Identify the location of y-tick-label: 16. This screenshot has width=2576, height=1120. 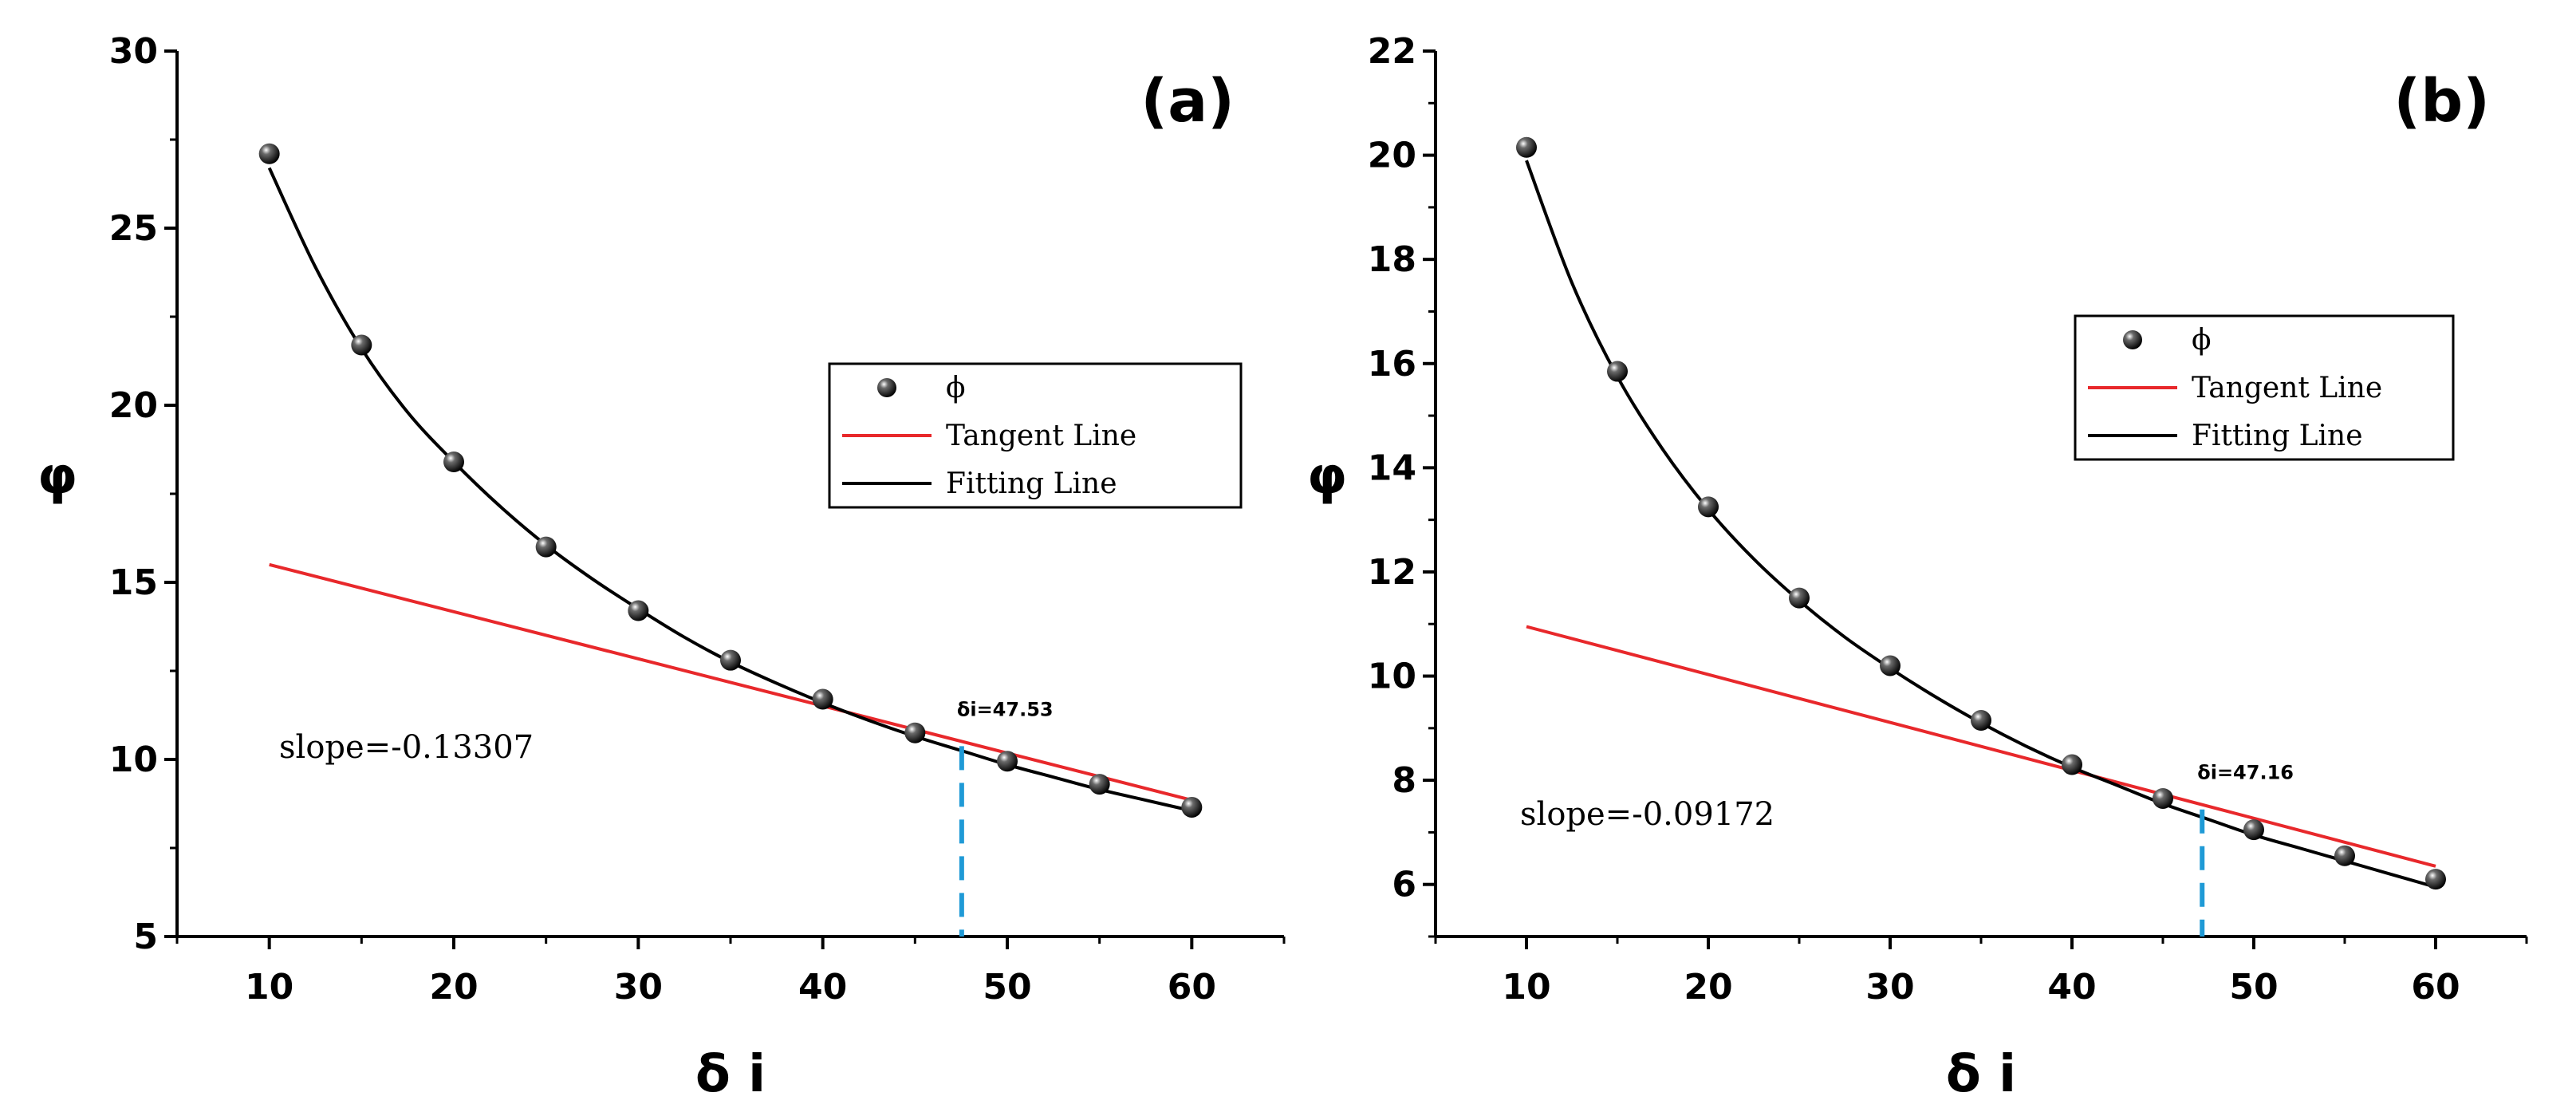
(1392, 364).